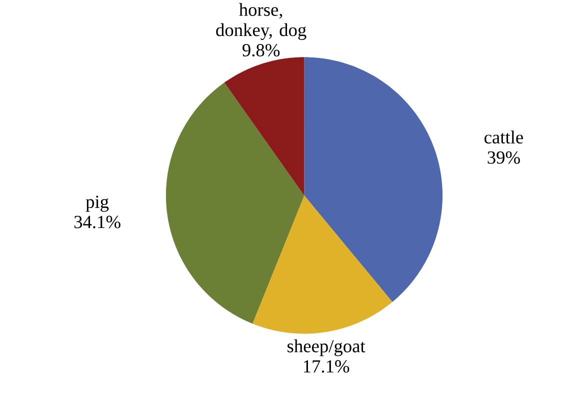  Describe the element at coordinates (97, 222) in the screenshot. I see `data-label: 34.1%` at that location.